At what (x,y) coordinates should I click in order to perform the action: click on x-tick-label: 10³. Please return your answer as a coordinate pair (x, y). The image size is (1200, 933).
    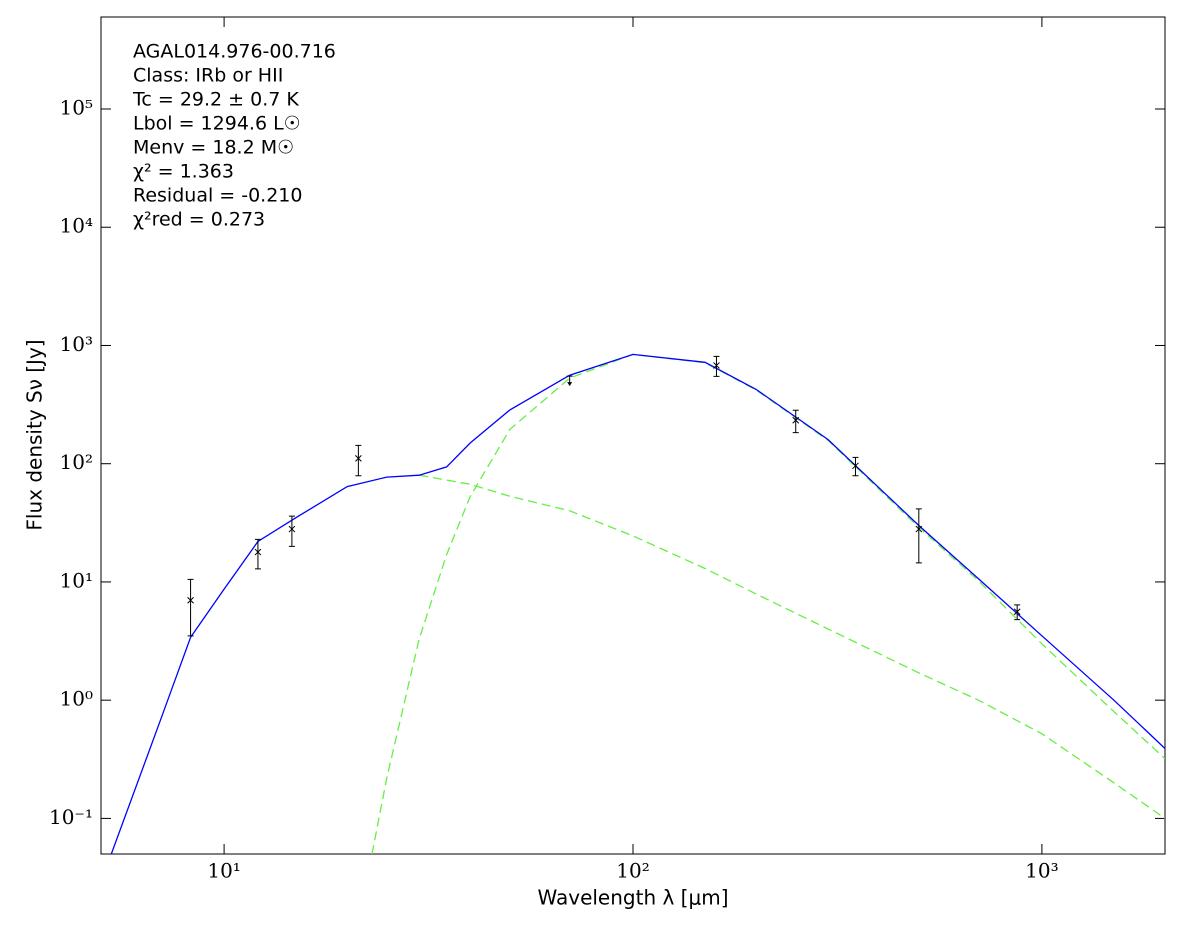
    Looking at the image, I should click on (1041, 871).